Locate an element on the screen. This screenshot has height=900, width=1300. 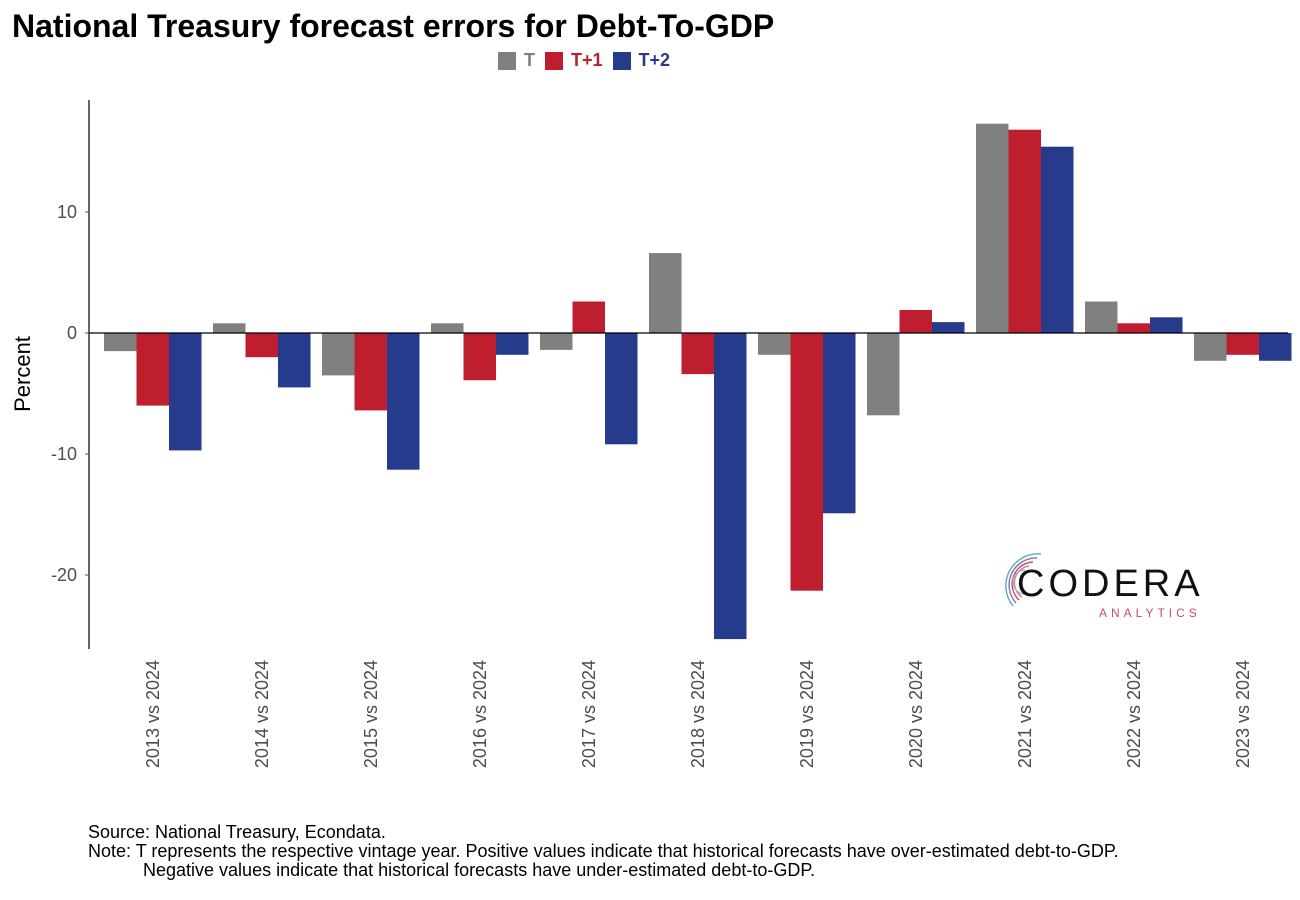
x-tick-label-3: 2016 vs 2024 is located at coordinates (480, 714).